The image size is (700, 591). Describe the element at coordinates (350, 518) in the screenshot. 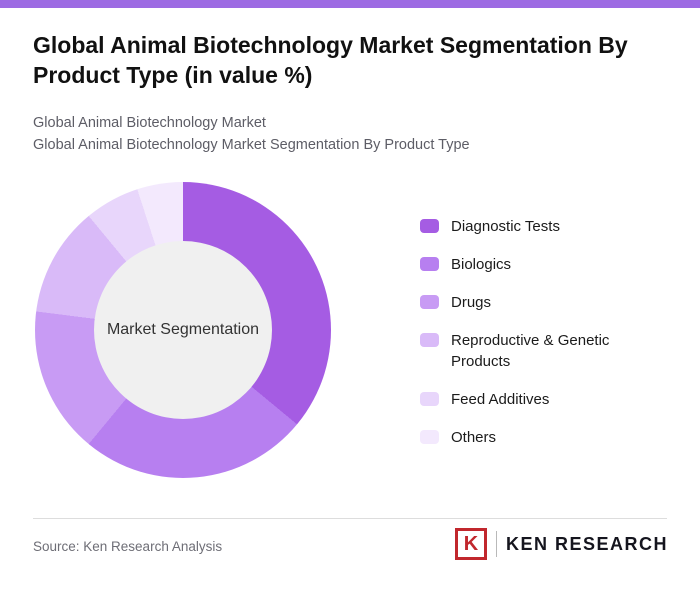

I see `footer-divider` at that location.